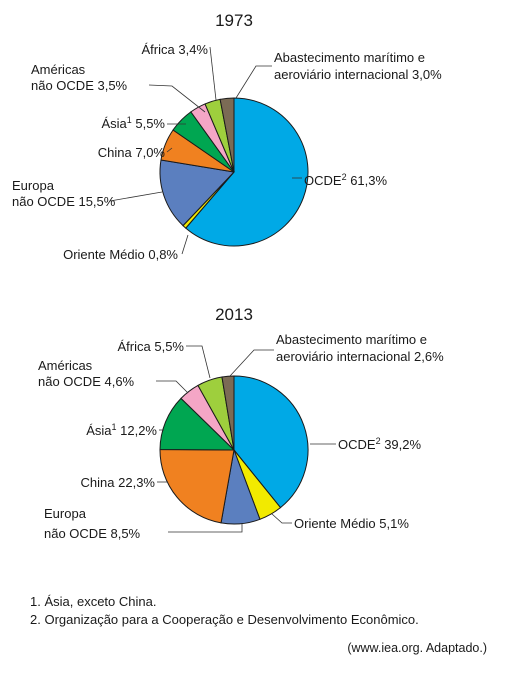  Describe the element at coordinates (197, 193) in the screenshot. I see `pie-slice-europa-nao-ocde` at that location.